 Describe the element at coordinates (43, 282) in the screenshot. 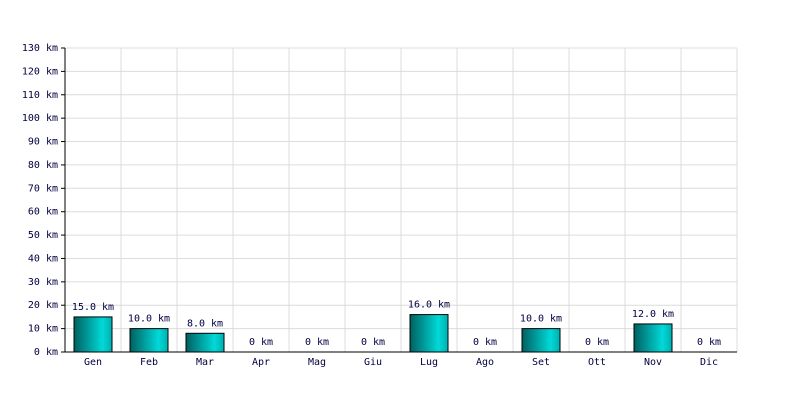

I see `y-tick-label: 30 km` at that location.